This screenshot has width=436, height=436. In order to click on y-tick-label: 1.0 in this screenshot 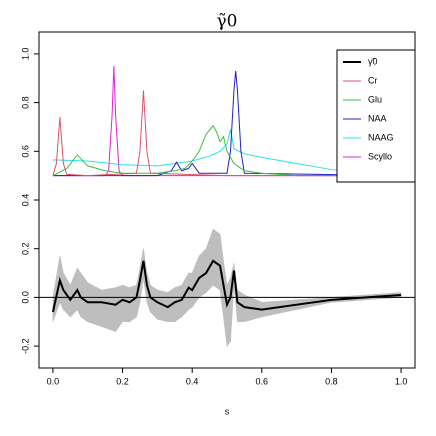, I will do `click(25, 54)`.